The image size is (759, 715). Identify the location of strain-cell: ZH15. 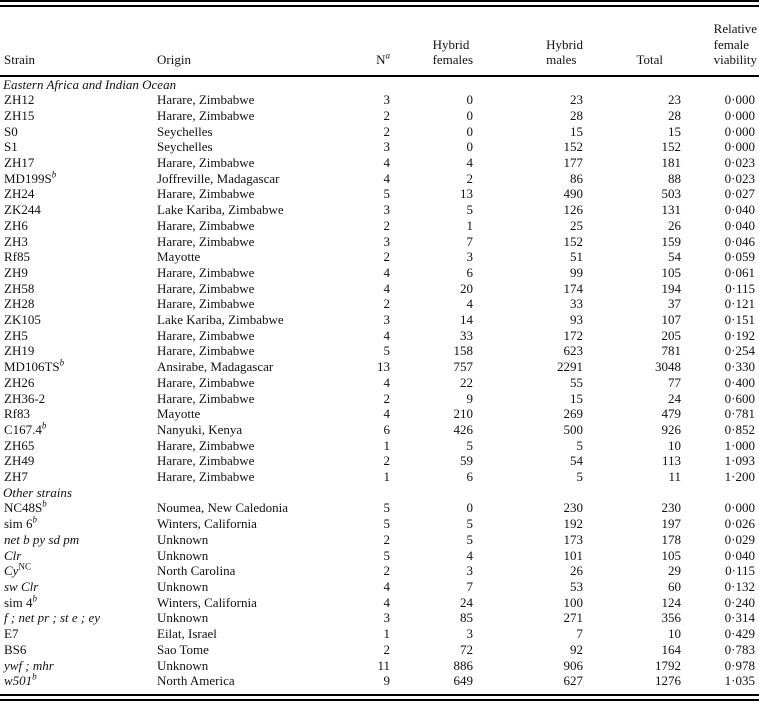
(76, 116).